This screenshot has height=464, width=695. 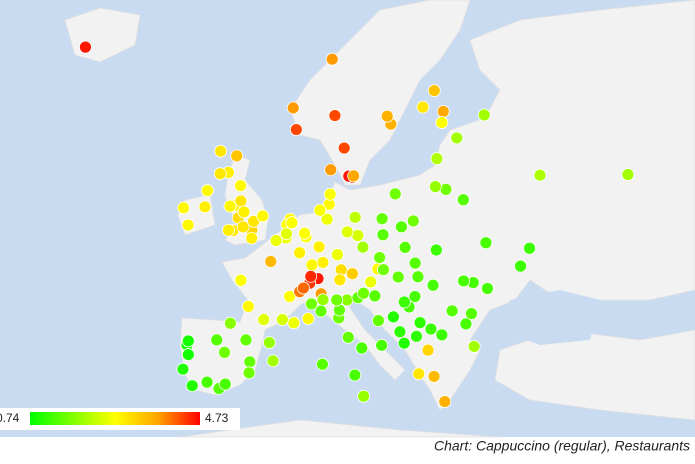 What do you see at coordinates (115, 418) in the screenshot?
I see `colorbar` at bounding box center [115, 418].